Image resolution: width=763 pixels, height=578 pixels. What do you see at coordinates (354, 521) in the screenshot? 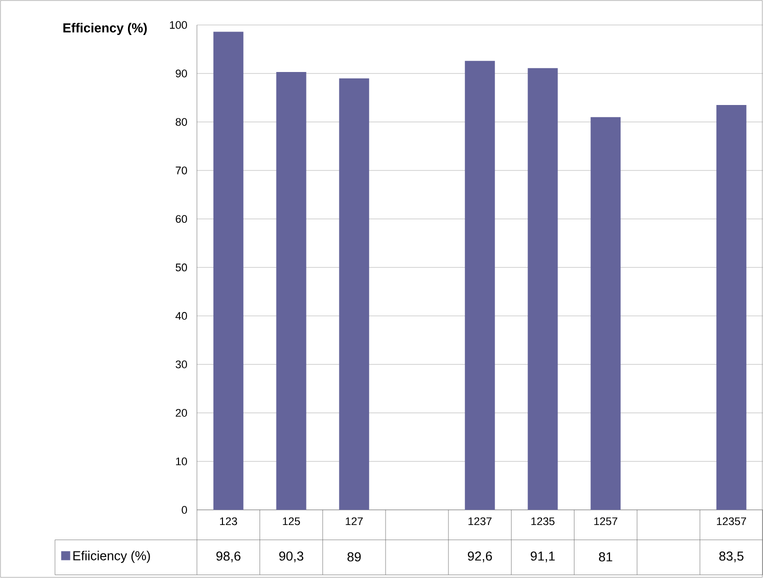
I see `x-tick-label: 127` at bounding box center [354, 521].